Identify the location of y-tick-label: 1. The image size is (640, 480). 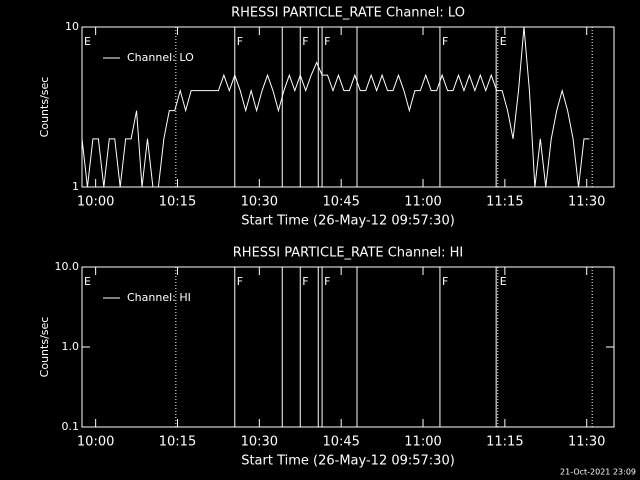
(75, 186).